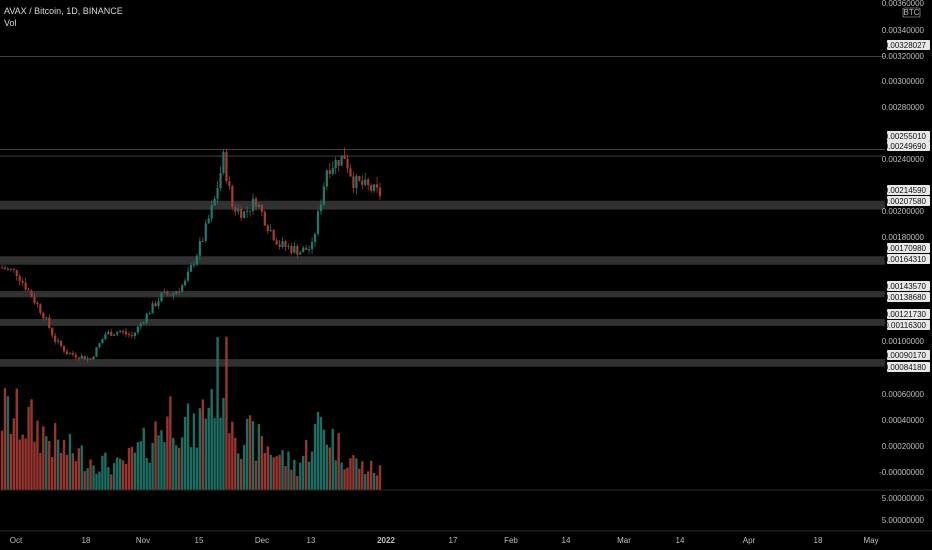 The image size is (932, 550). I want to click on level-price-tag: 0.00214590, so click(907, 190).